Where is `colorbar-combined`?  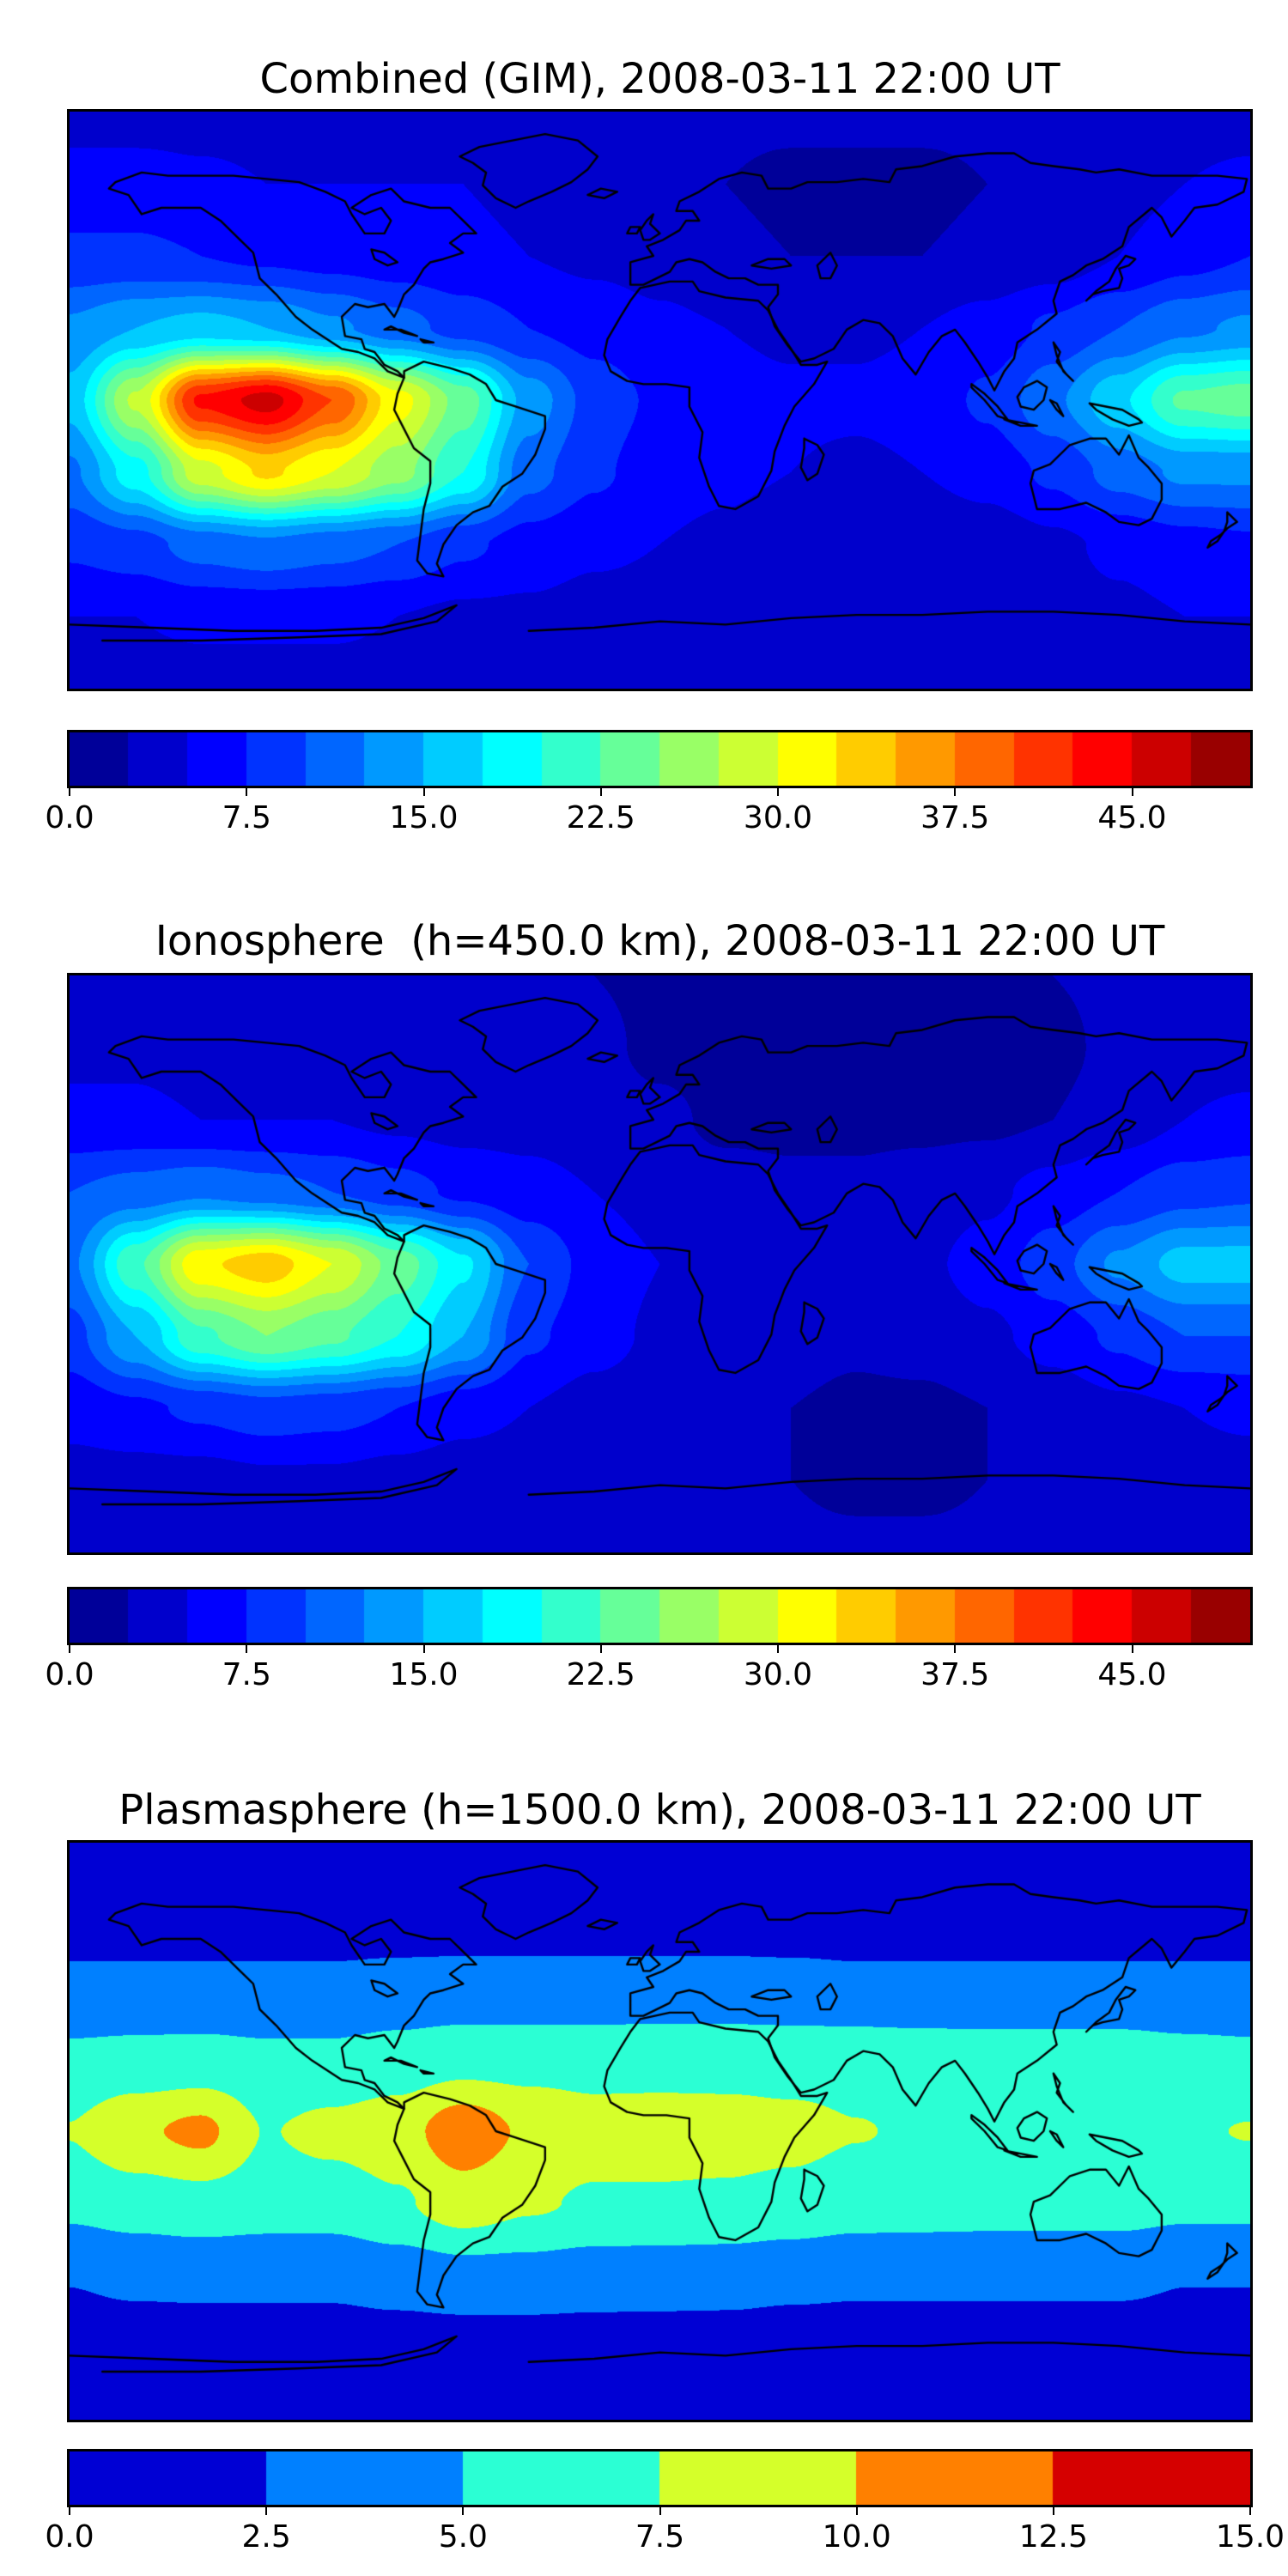
colorbar-combined is located at coordinates (660, 759).